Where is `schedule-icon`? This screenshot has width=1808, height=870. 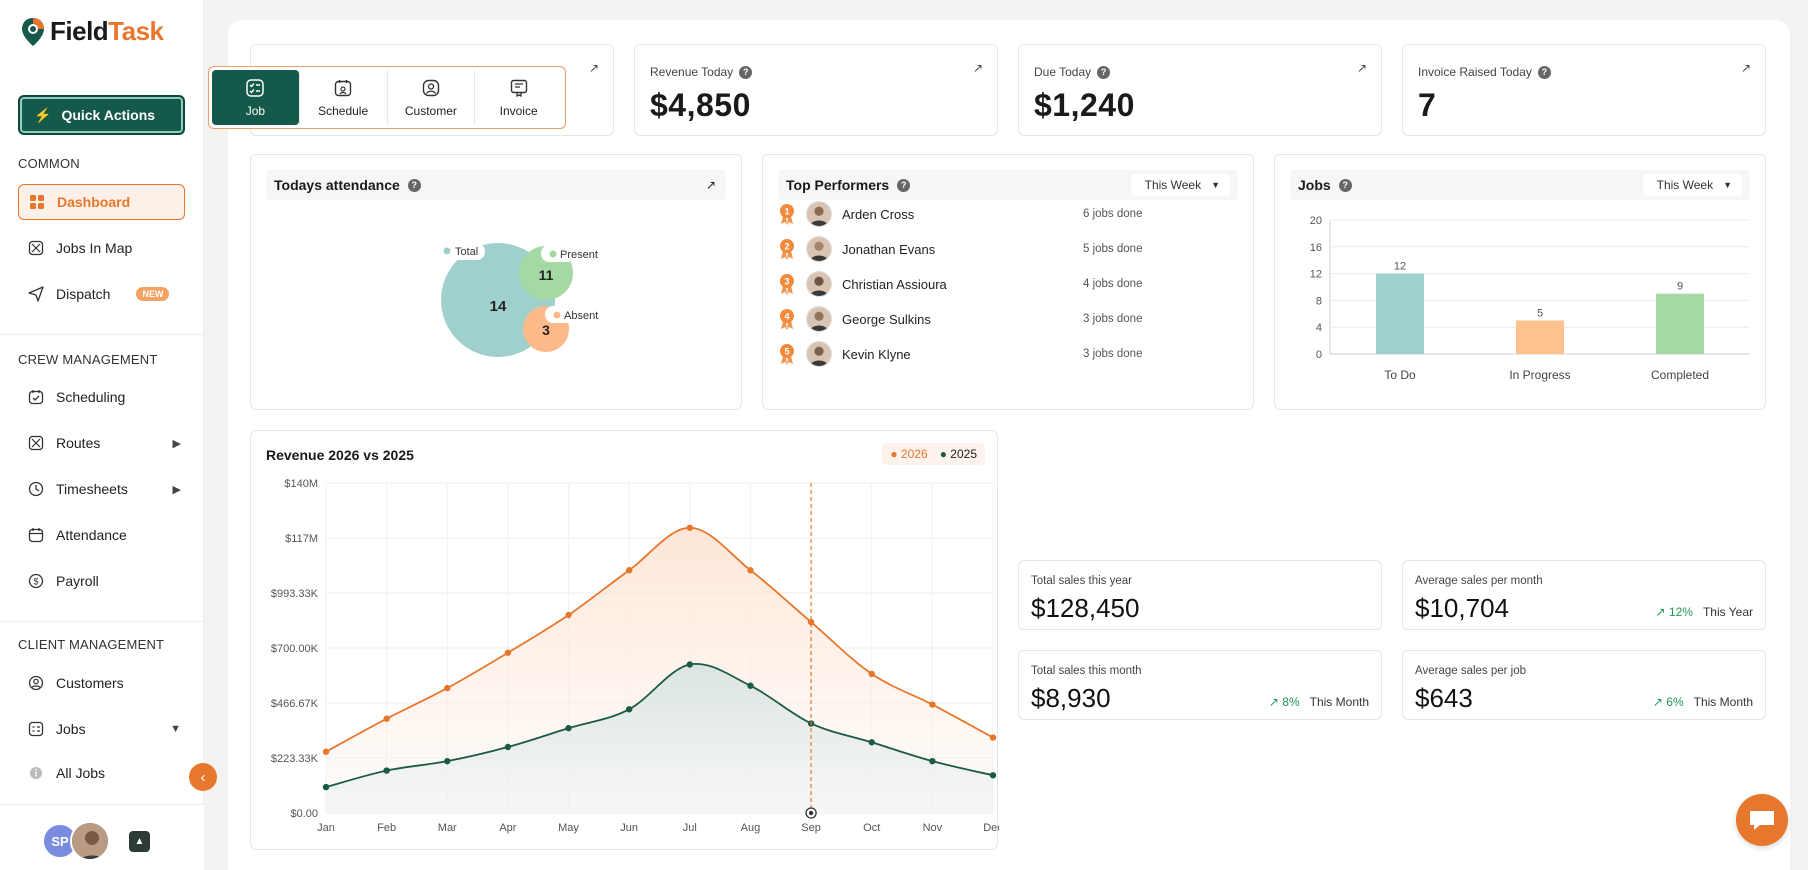 schedule-icon is located at coordinates (343, 87).